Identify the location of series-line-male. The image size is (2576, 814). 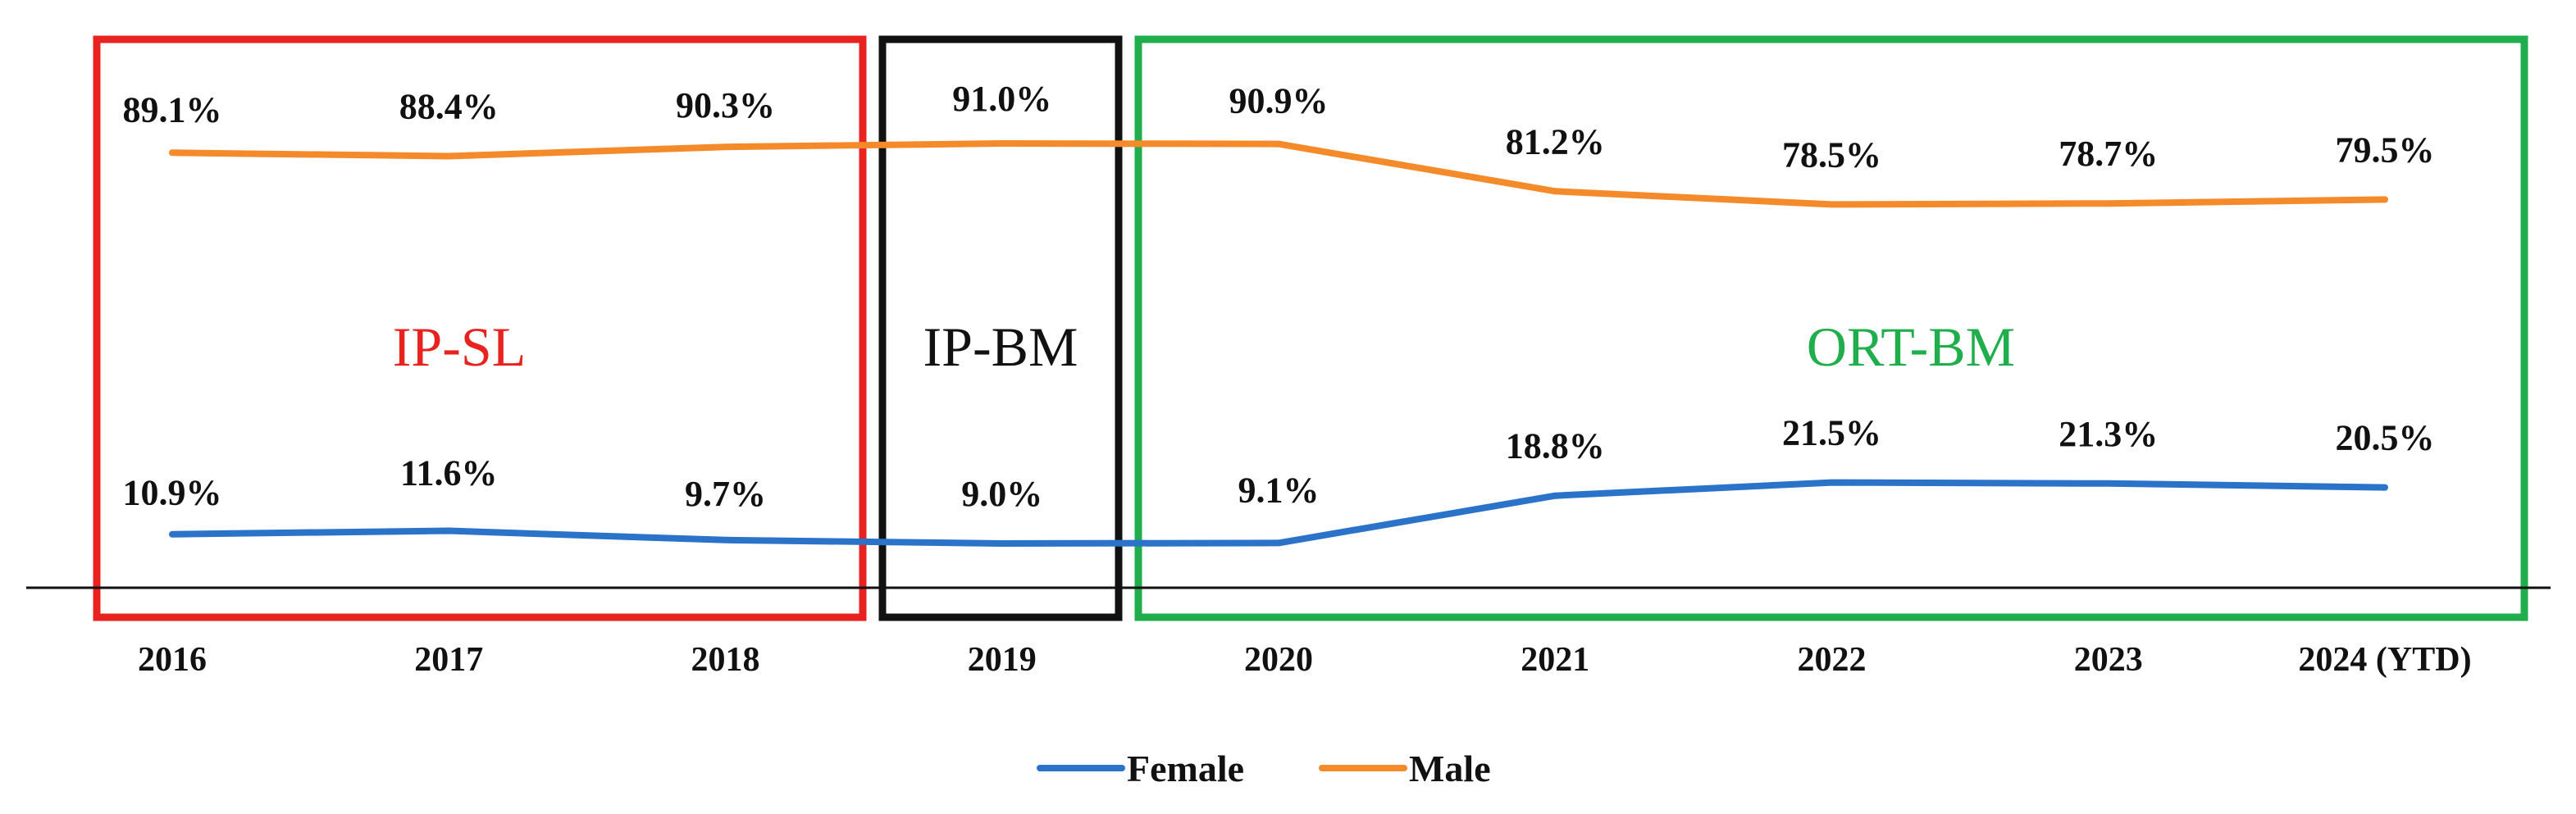
(1278, 174).